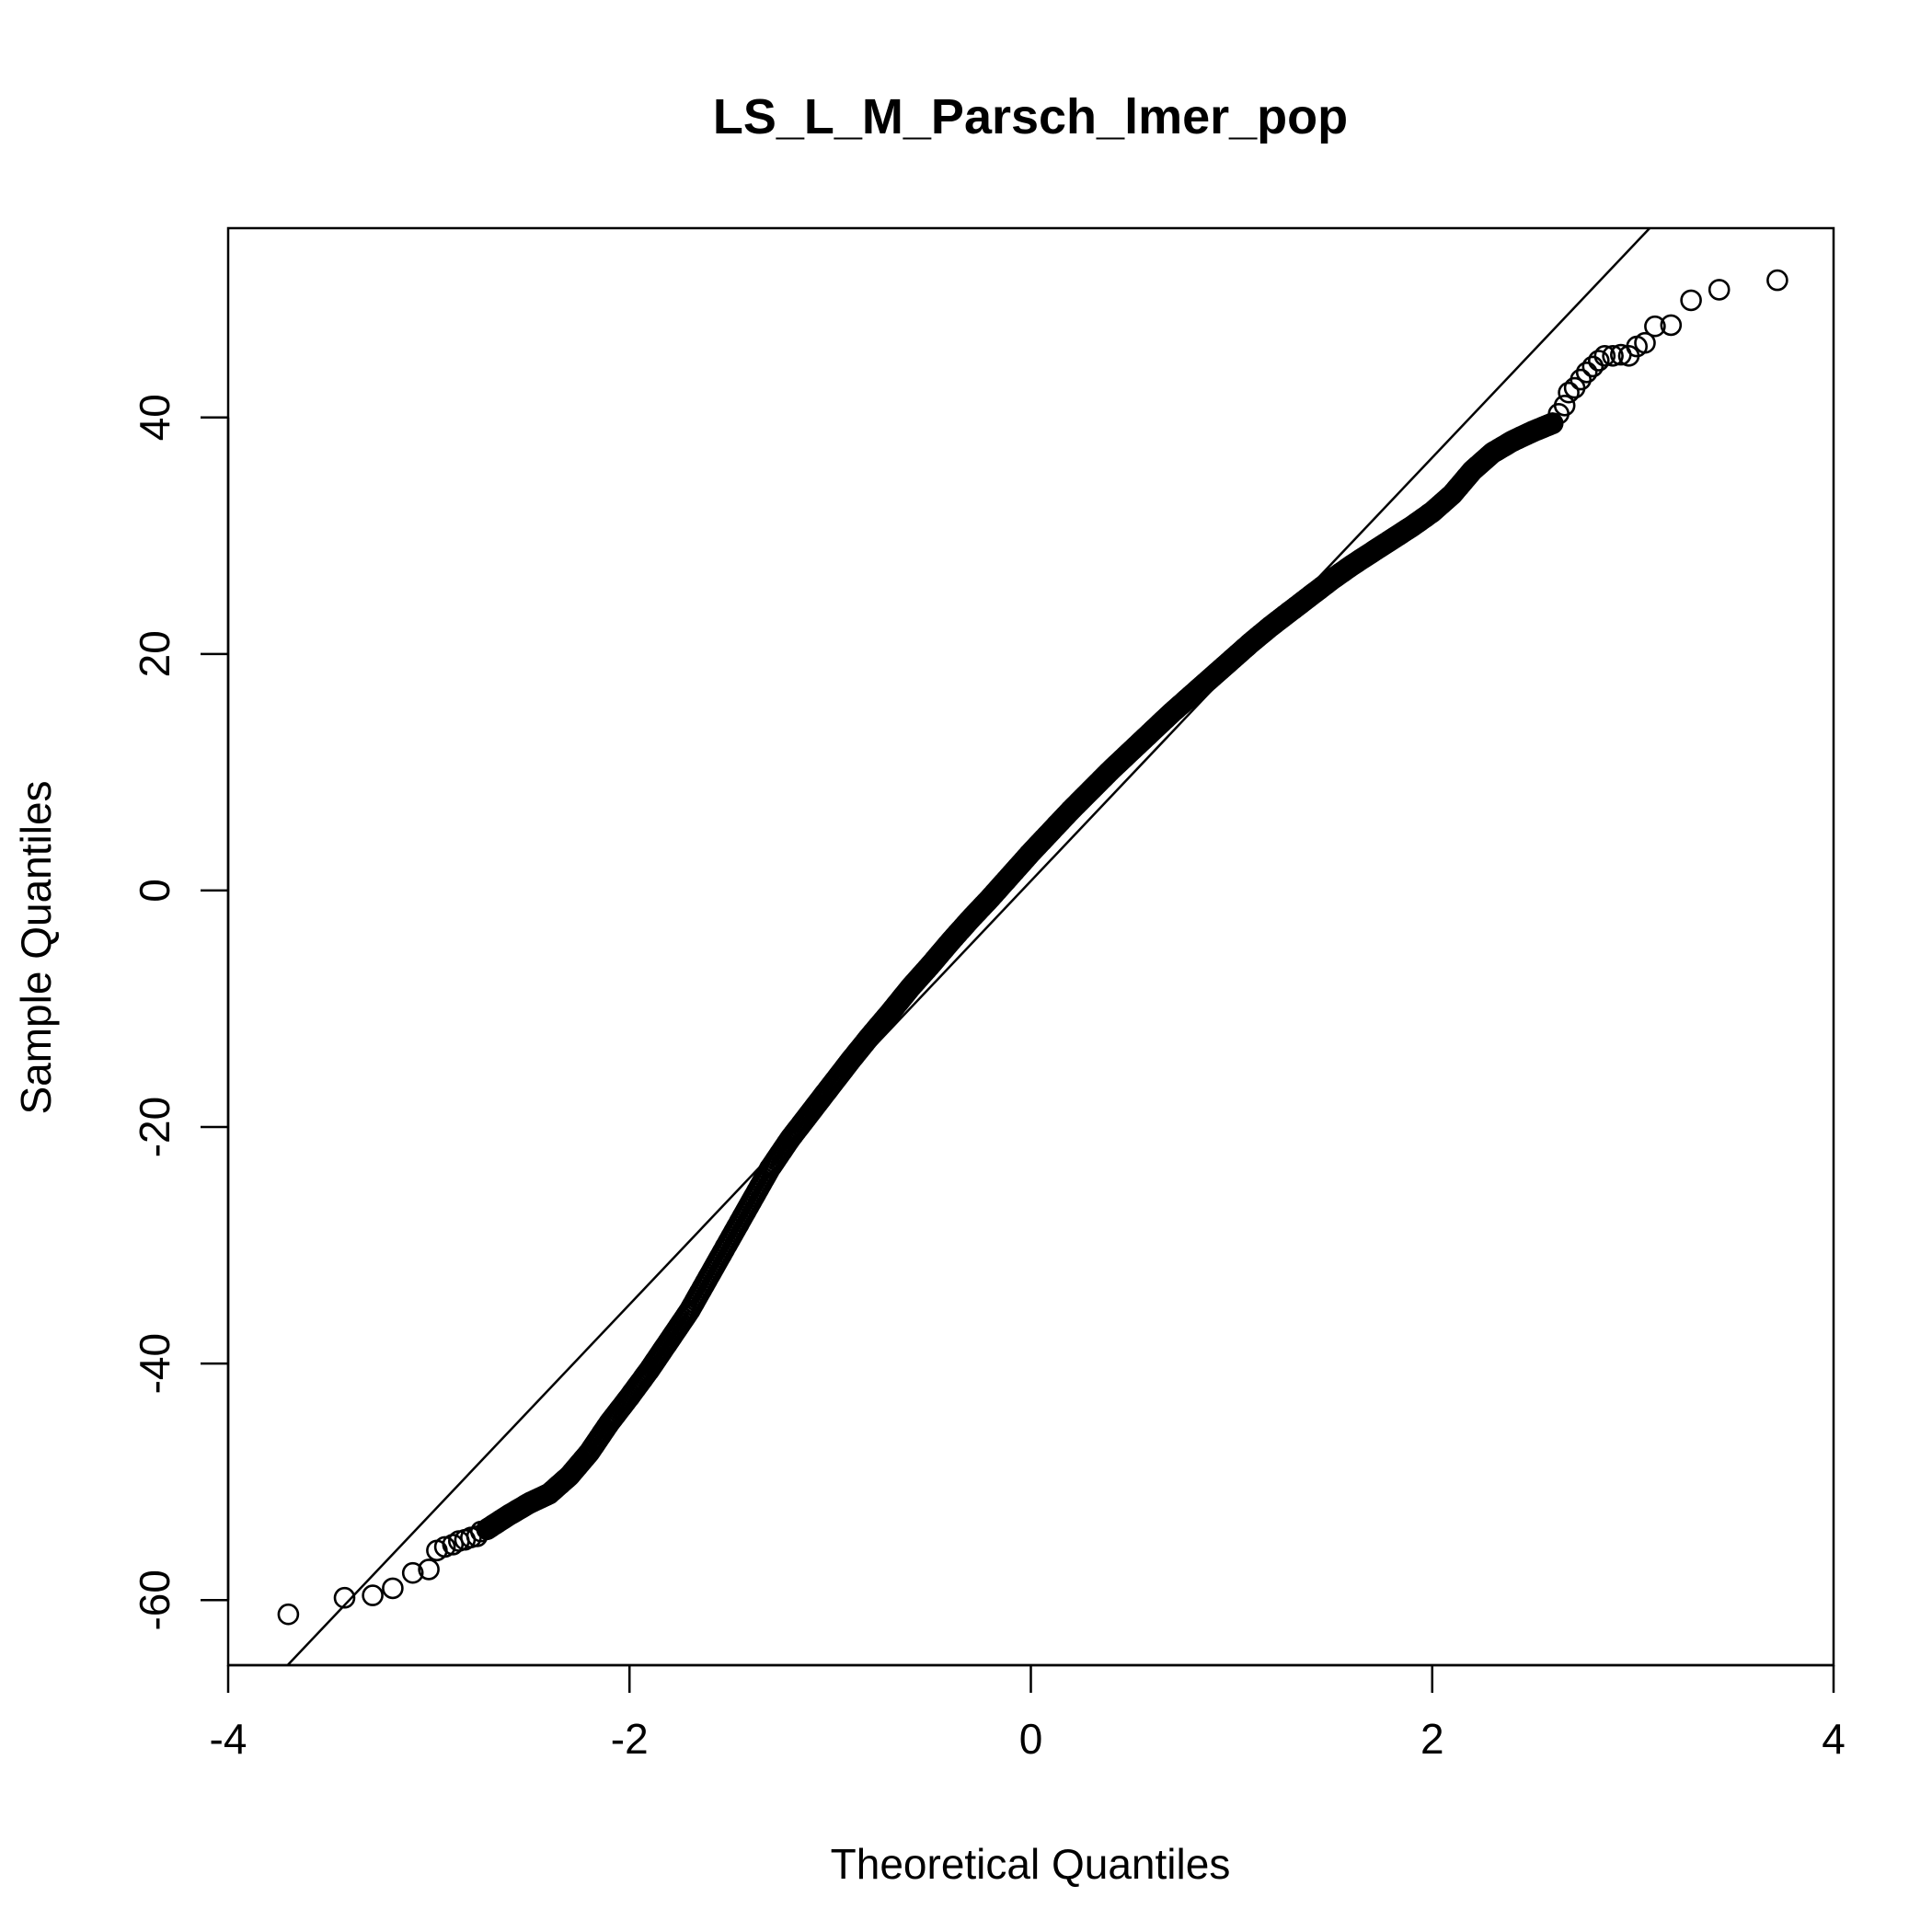 This screenshot has width=1932, height=1932. What do you see at coordinates (228, 1739) in the screenshot?
I see `x-tick-label: -4` at bounding box center [228, 1739].